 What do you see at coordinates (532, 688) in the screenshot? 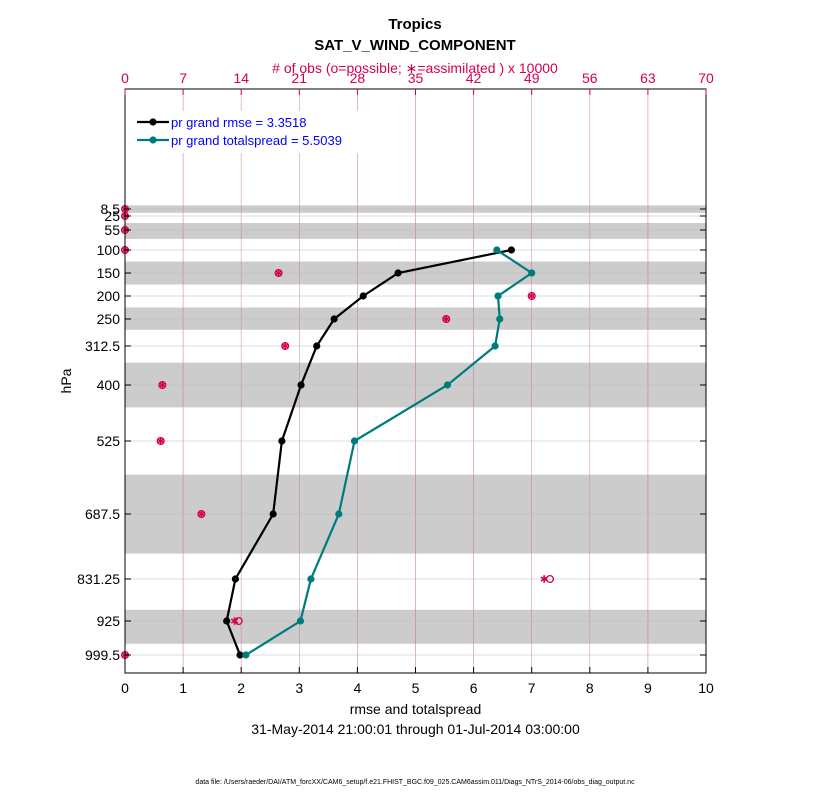
I see `x-tick-label-7: 7` at bounding box center [532, 688].